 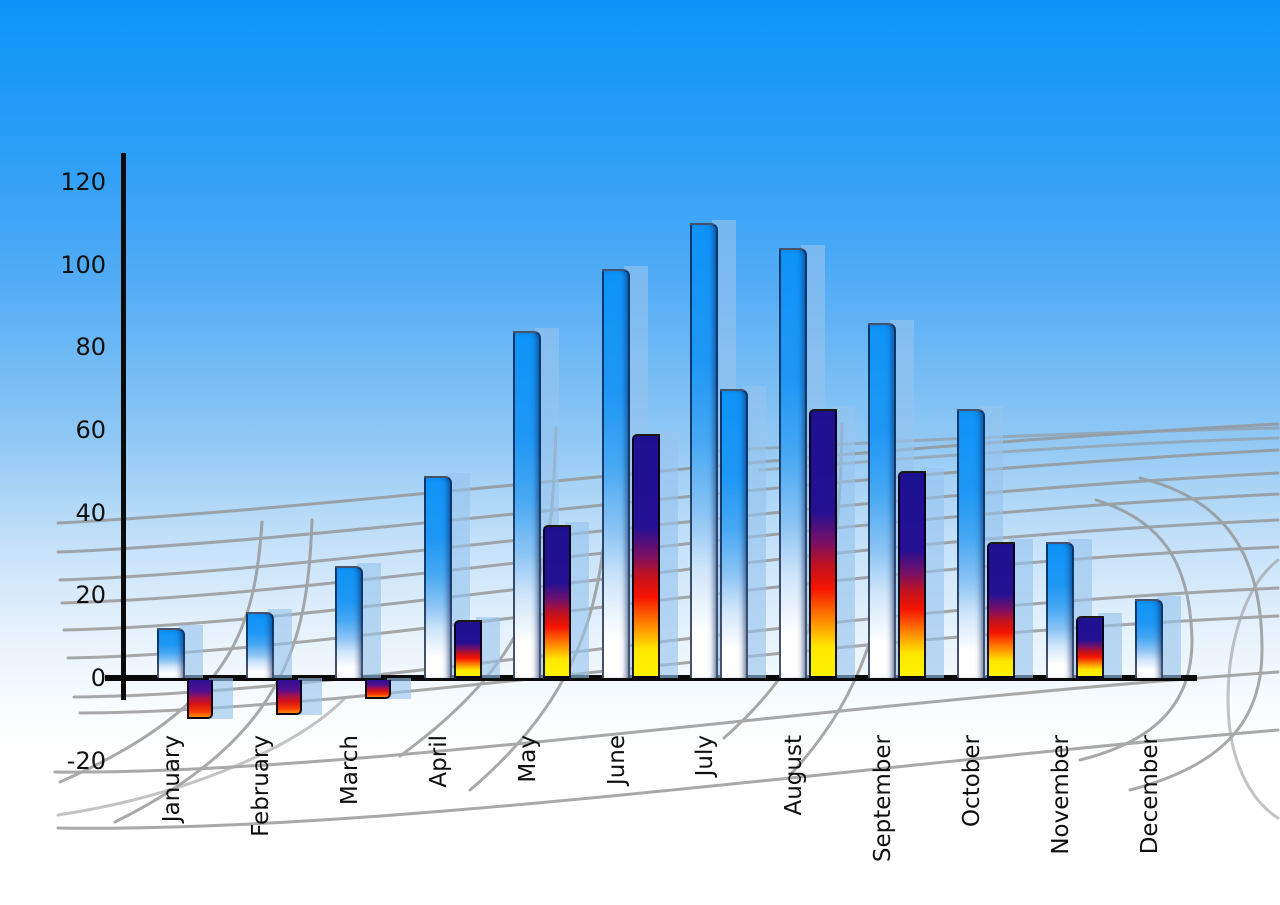 What do you see at coordinates (705, 756) in the screenshot?
I see `month-label-july: July` at bounding box center [705, 756].